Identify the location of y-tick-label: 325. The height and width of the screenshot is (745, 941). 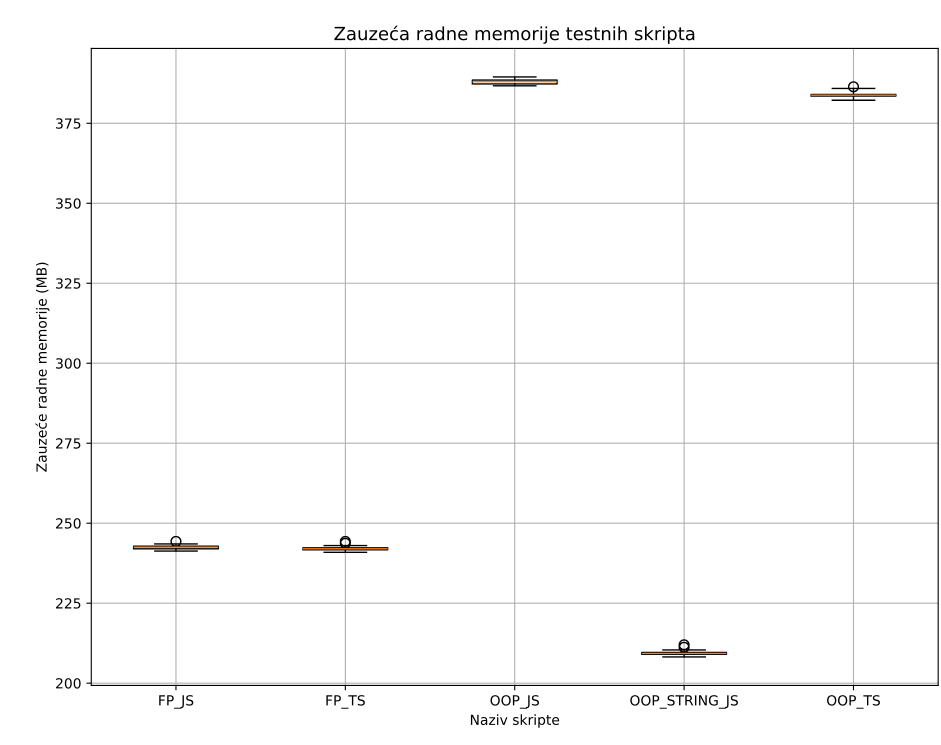
(68, 283).